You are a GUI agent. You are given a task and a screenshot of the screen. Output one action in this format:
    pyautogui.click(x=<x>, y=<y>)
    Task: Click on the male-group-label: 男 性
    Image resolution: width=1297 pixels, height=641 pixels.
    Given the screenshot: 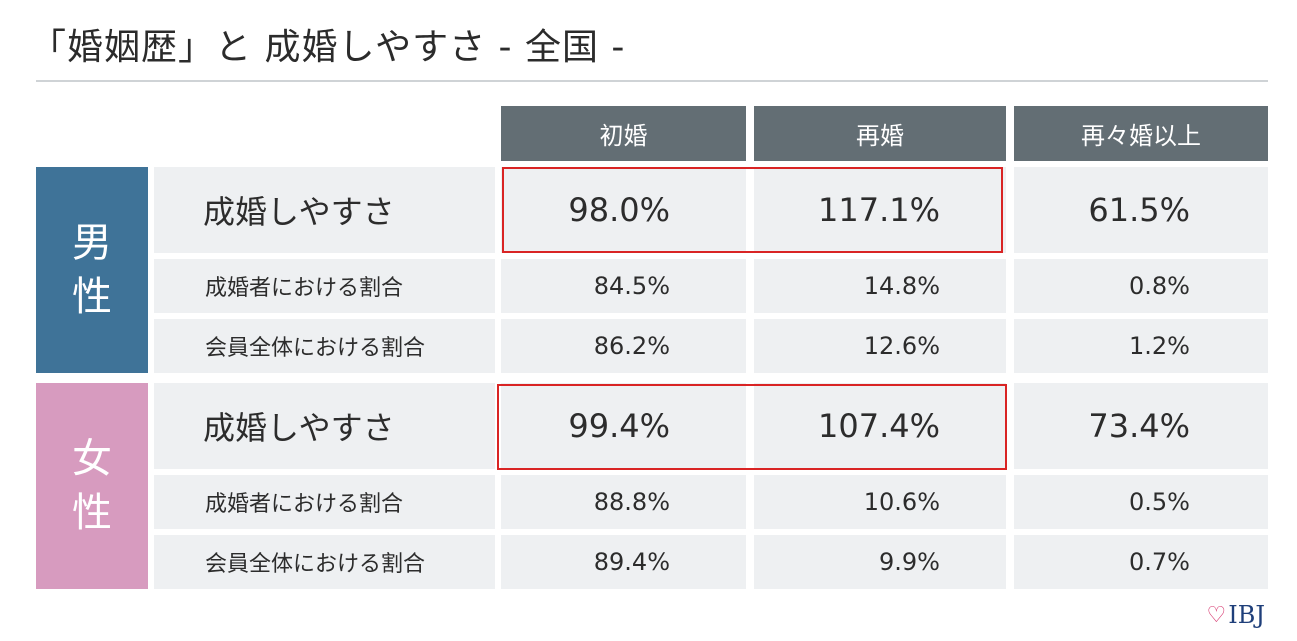 What is the action you would take?
    pyautogui.click(x=92, y=270)
    